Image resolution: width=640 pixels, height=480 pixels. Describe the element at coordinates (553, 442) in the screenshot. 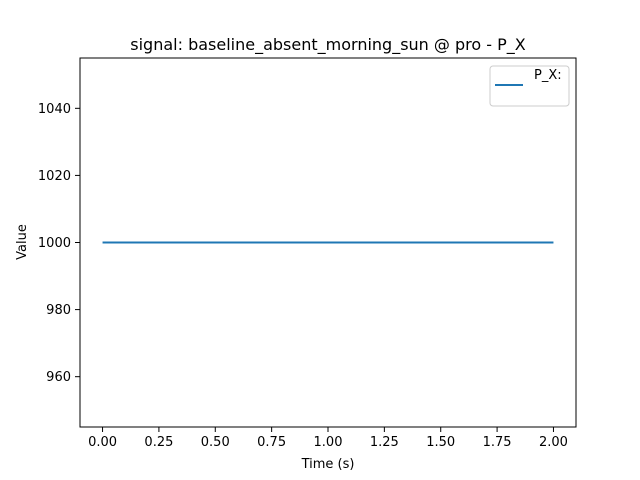

I see `x-tick-label: 2.00` at that location.